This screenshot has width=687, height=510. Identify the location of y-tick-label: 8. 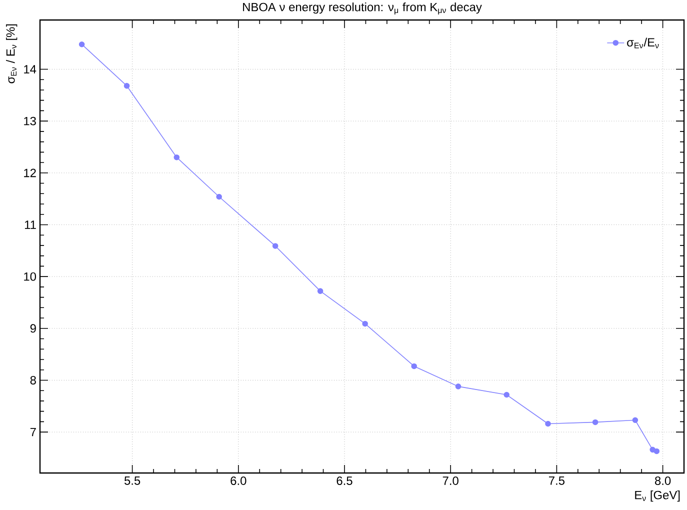
(33, 380).